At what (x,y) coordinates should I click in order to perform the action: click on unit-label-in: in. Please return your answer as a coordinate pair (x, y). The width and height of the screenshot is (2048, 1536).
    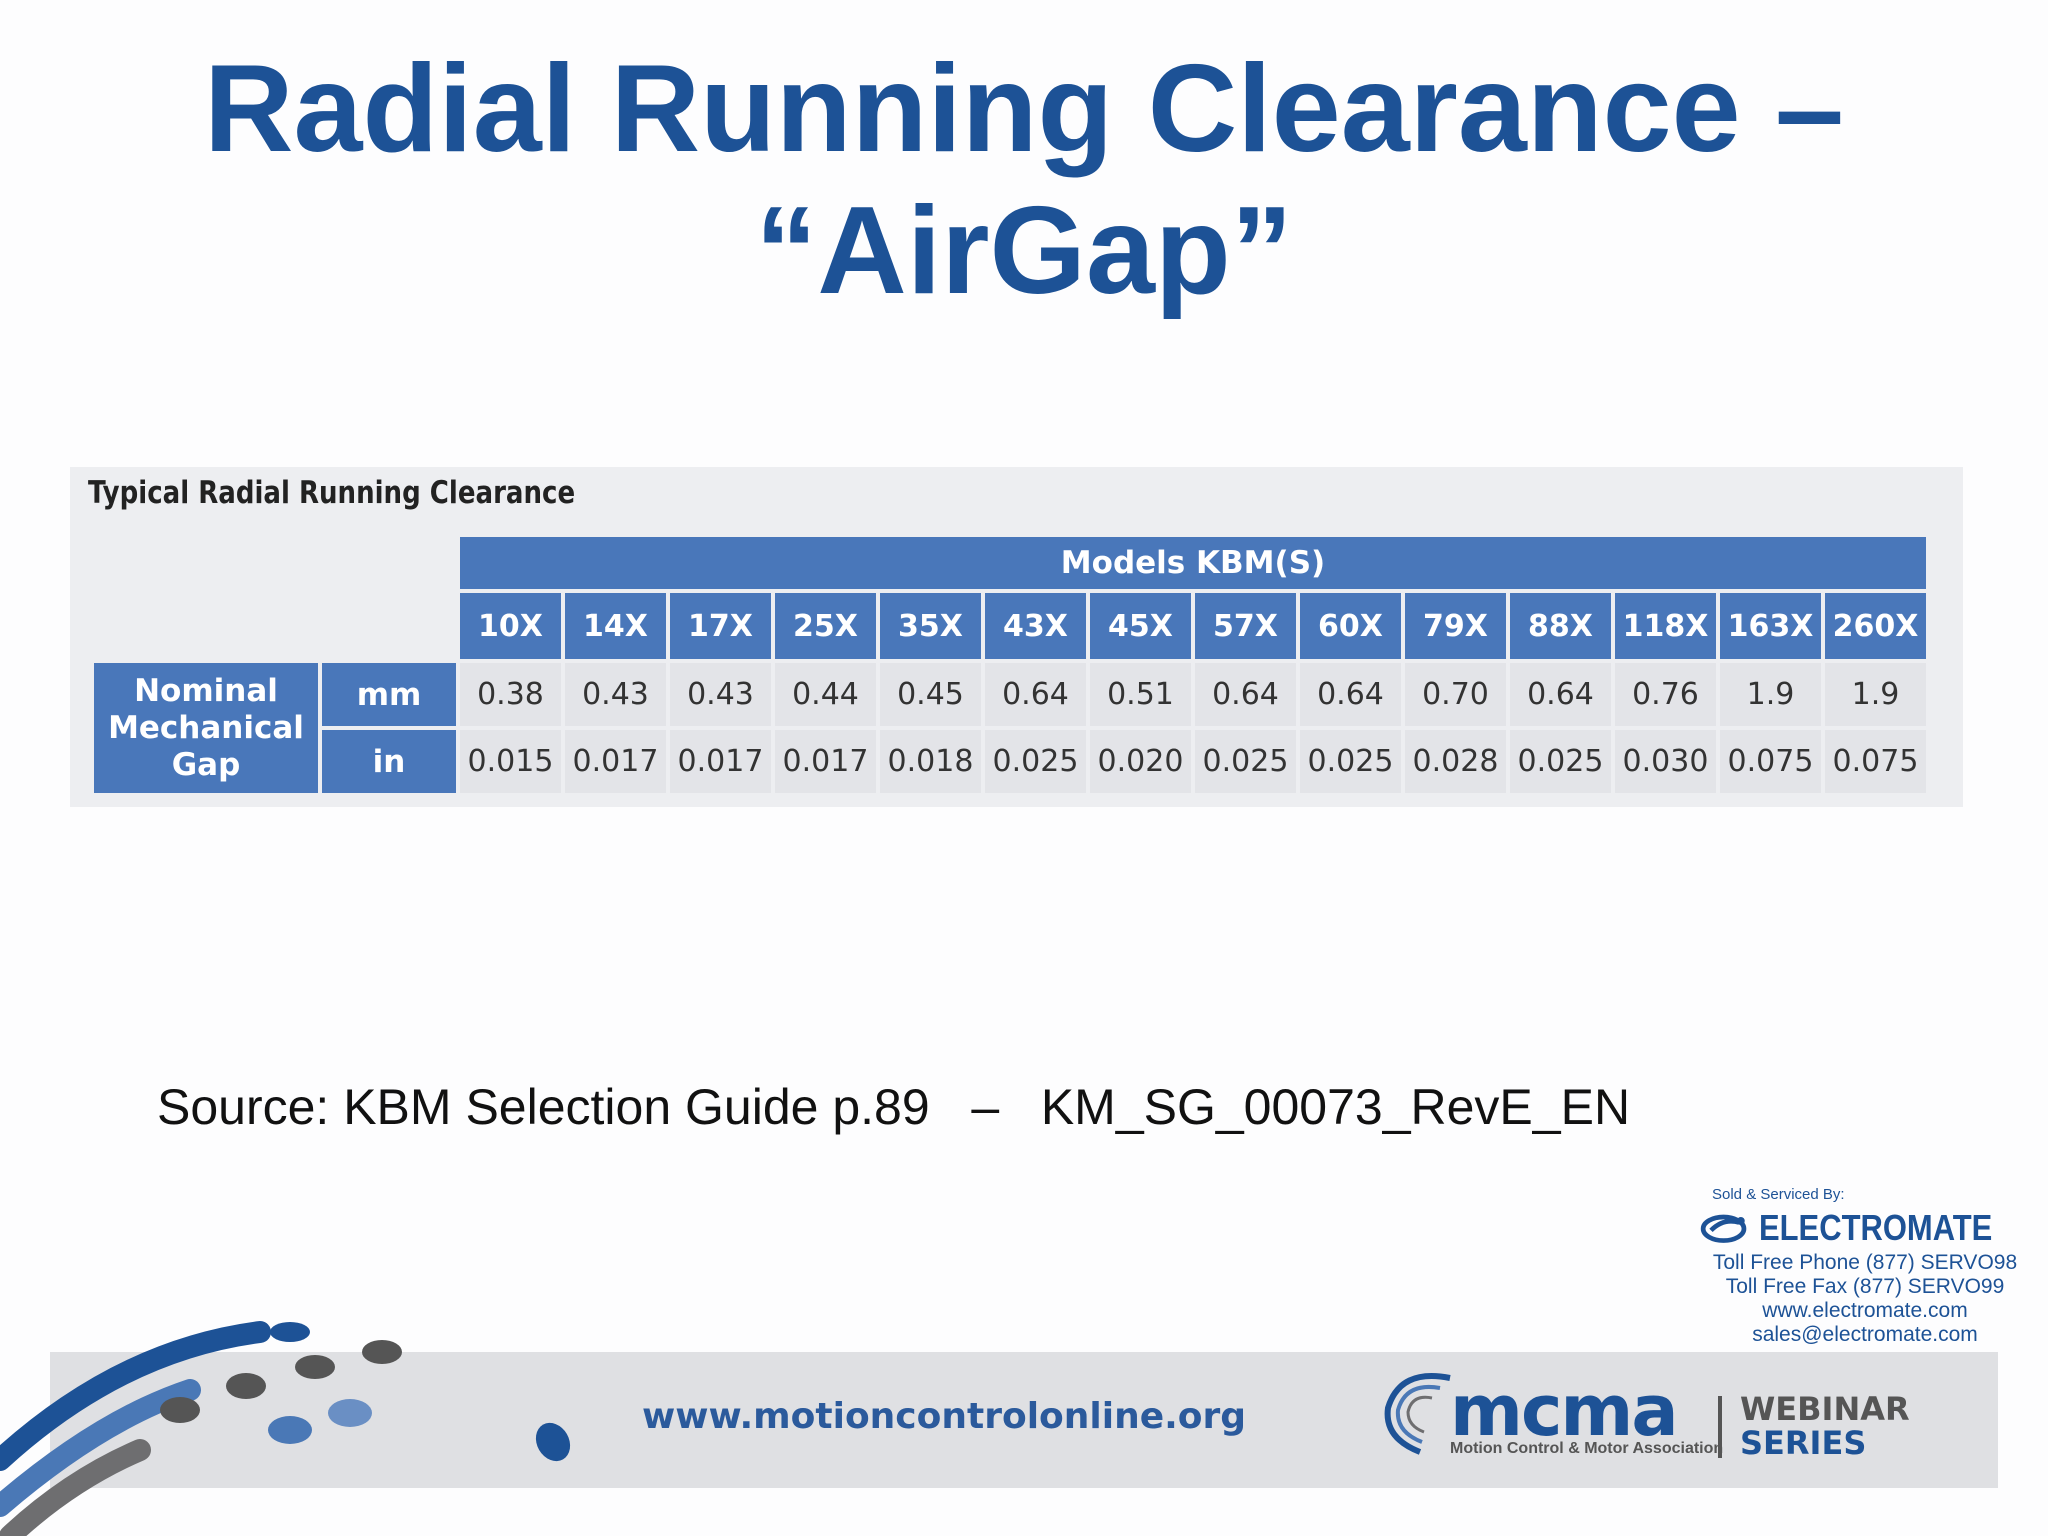
    Looking at the image, I should click on (389, 761).